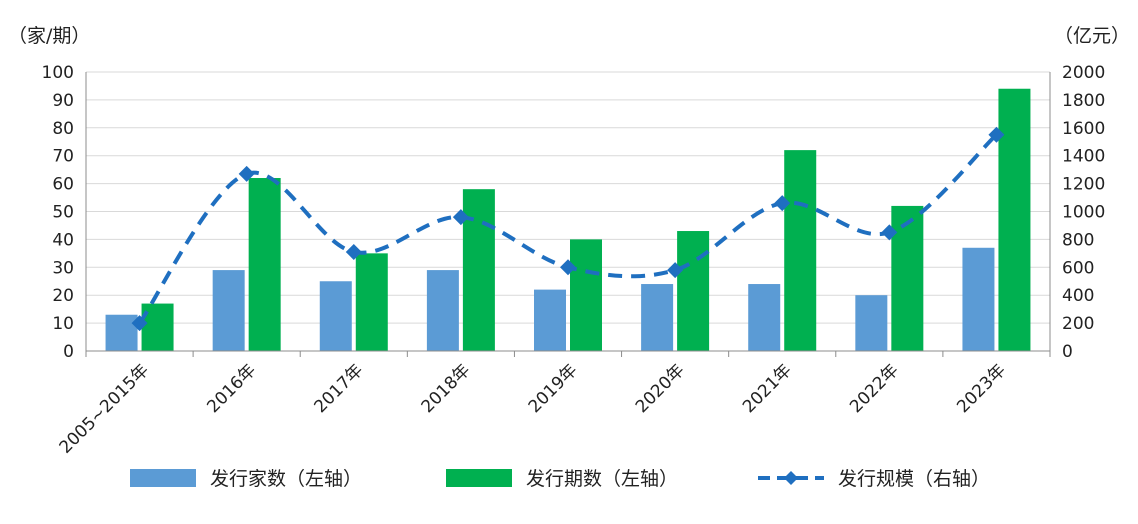  Describe the element at coordinates (58, 73) in the screenshot. I see `left-tick-label: 100` at that location.